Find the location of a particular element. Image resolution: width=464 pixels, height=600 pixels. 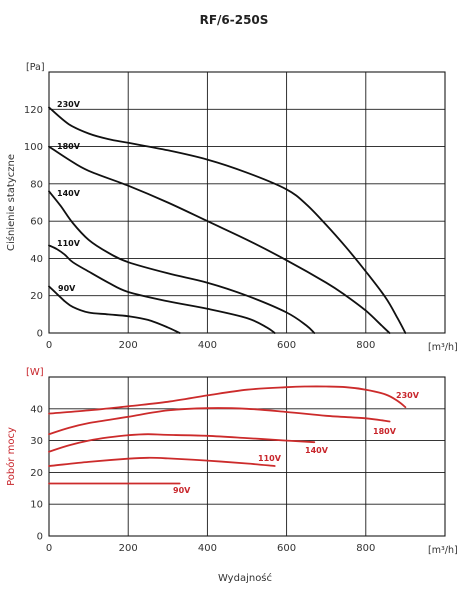

y-tick-label: 60 is located at coordinates (36, 222).